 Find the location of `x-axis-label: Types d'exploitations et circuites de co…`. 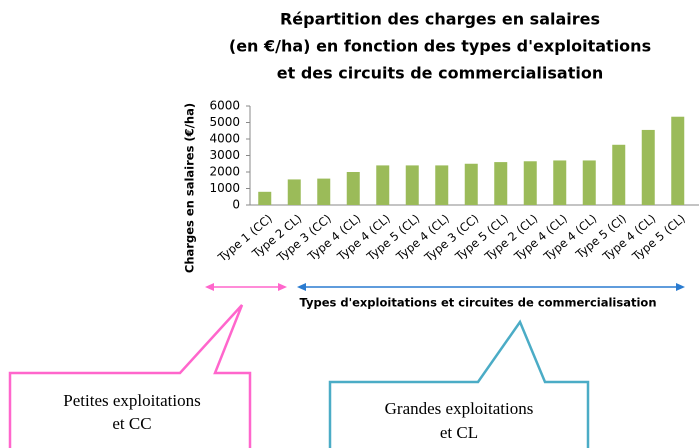

x-axis-label: Types d'exploitations et circuites de co… is located at coordinates (477, 303).